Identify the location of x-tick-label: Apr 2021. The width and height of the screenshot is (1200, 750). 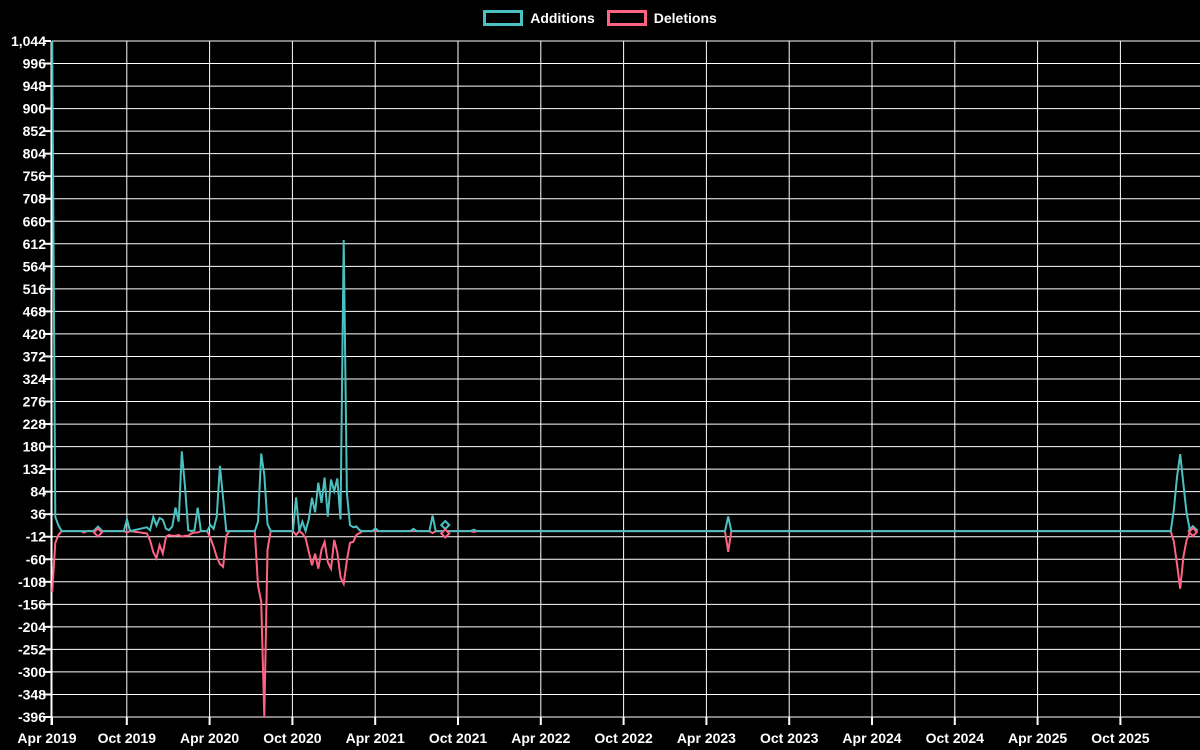
(375, 738).